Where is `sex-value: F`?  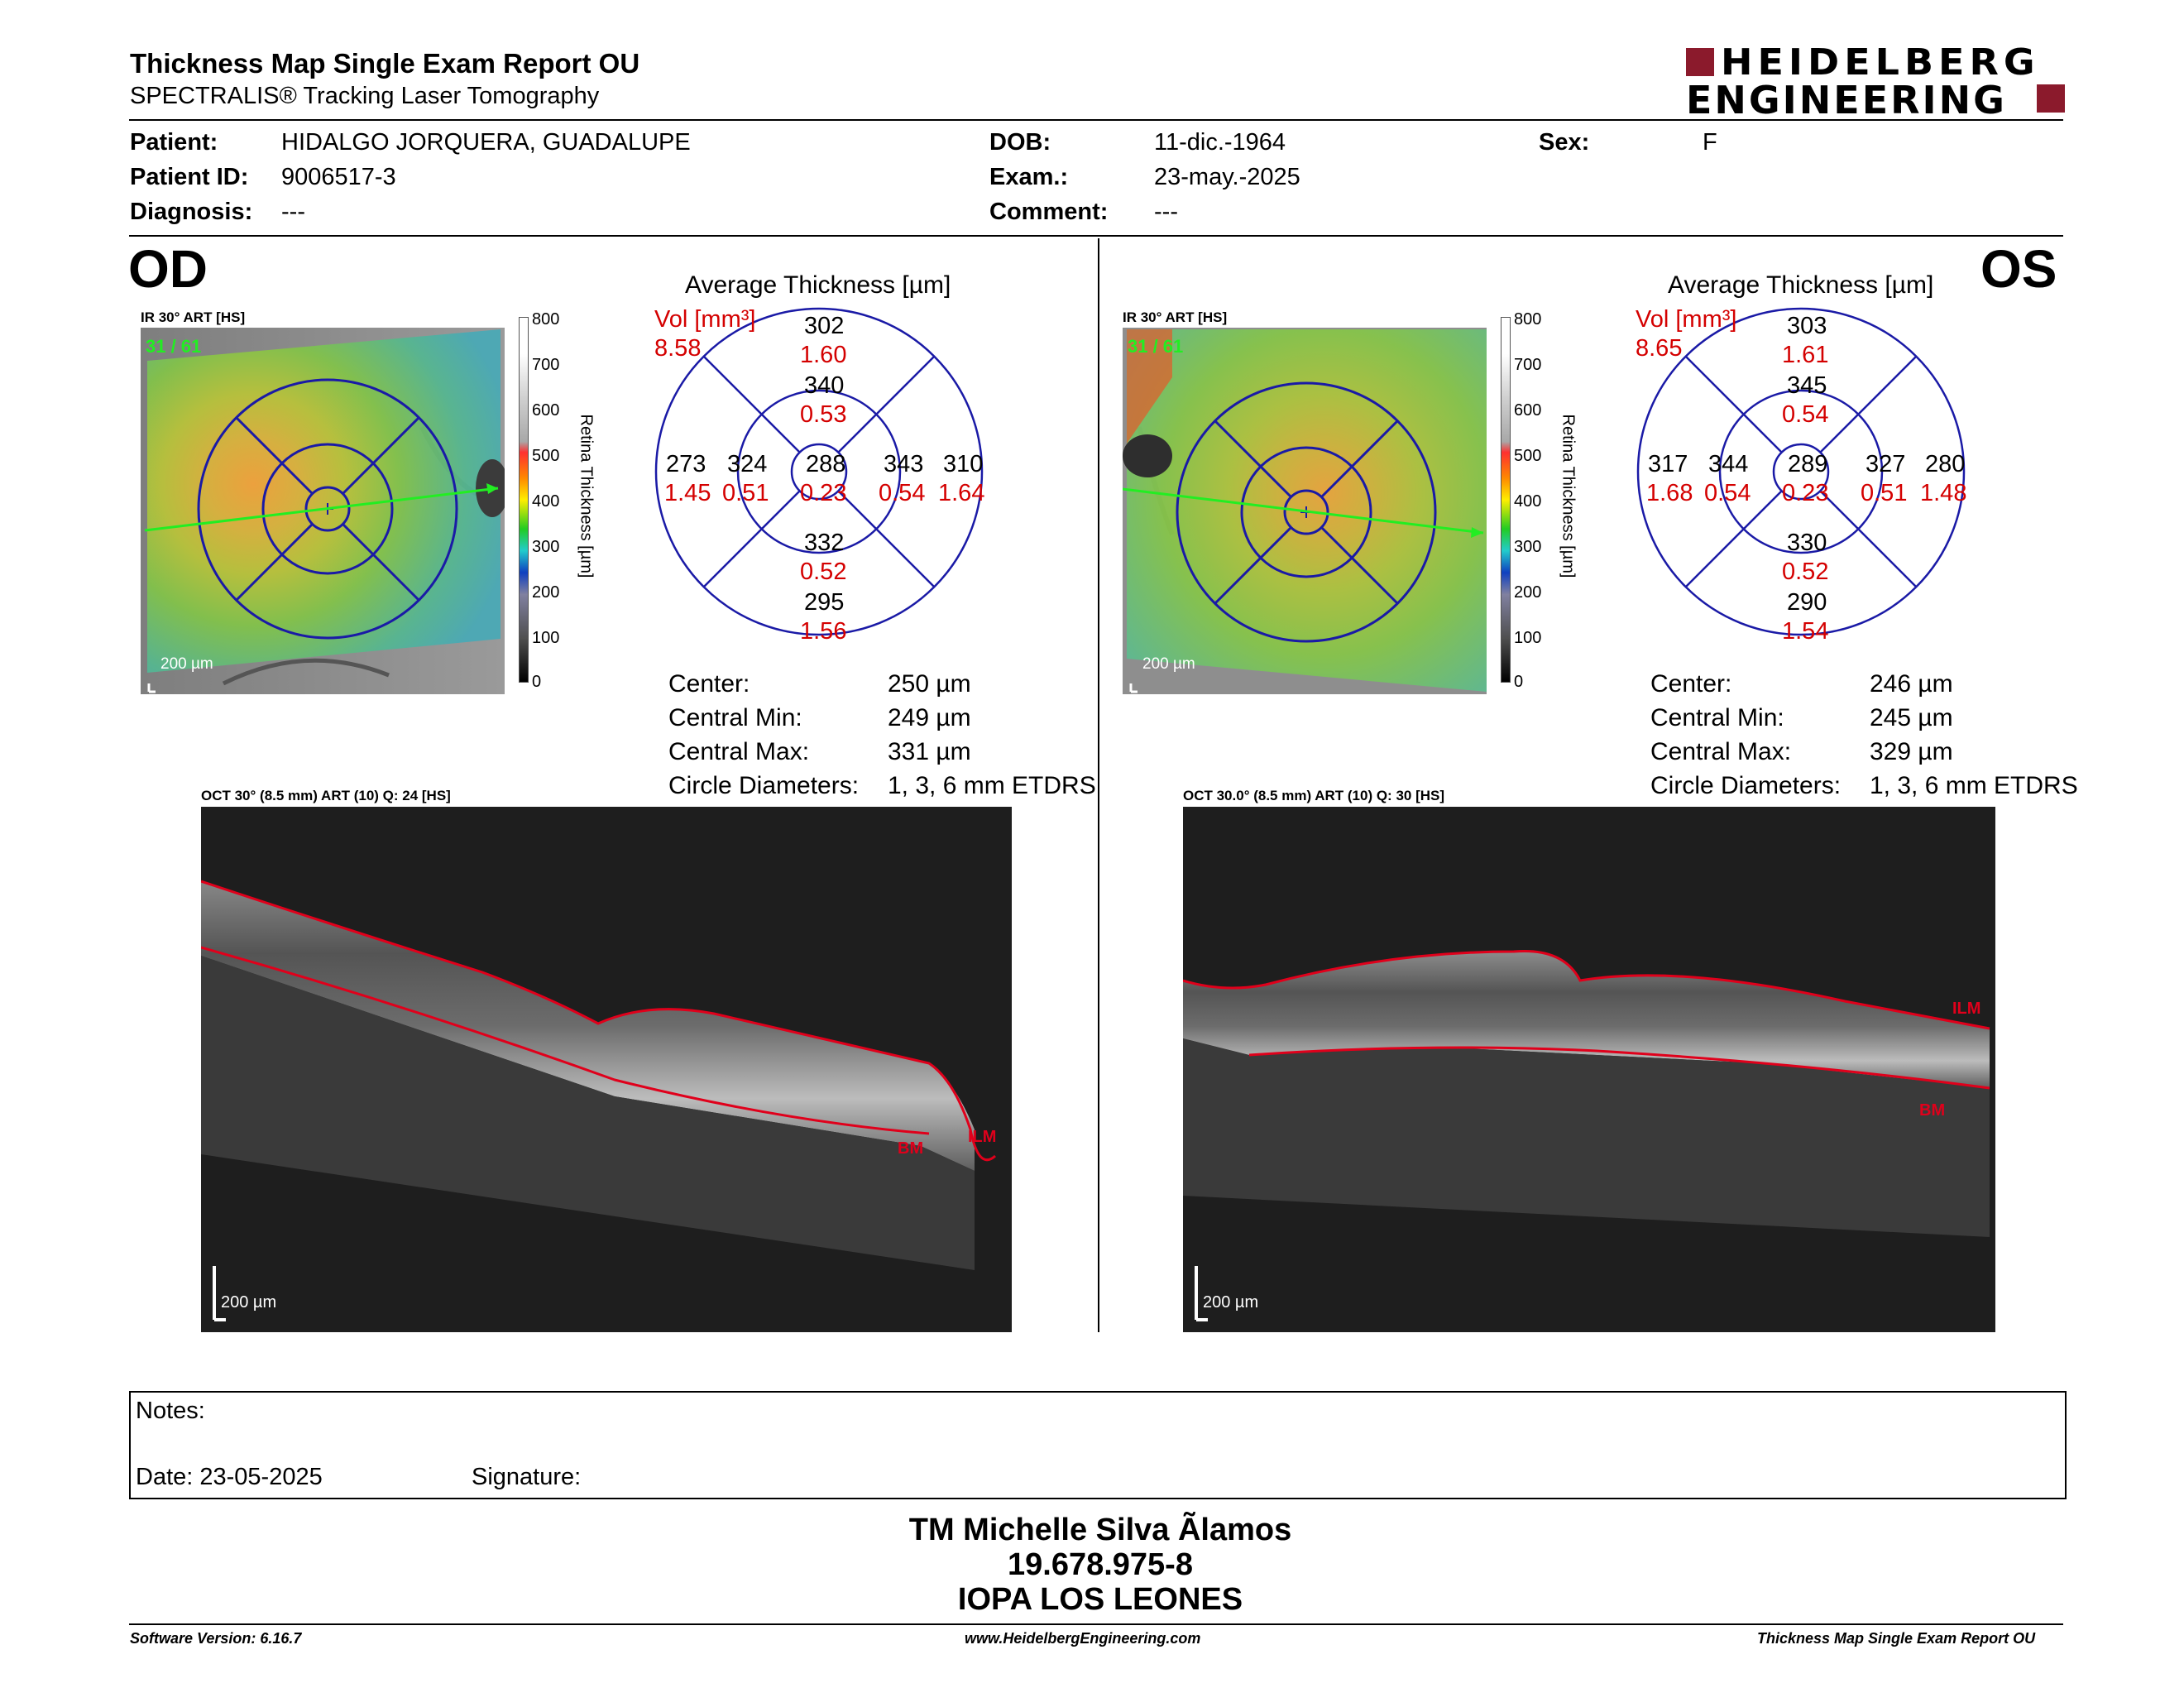 sex-value: F is located at coordinates (1710, 142).